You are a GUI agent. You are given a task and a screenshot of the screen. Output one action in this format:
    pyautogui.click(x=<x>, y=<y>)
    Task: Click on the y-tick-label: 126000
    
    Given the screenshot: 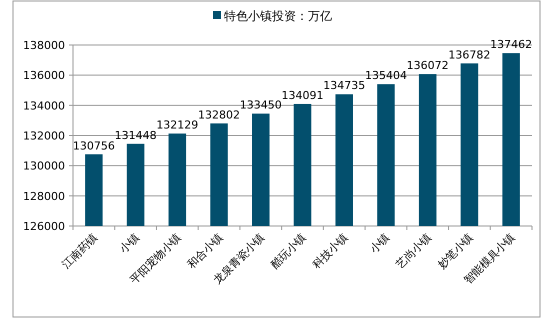 What is the action you would take?
    pyautogui.click(x=44, y=226)
    